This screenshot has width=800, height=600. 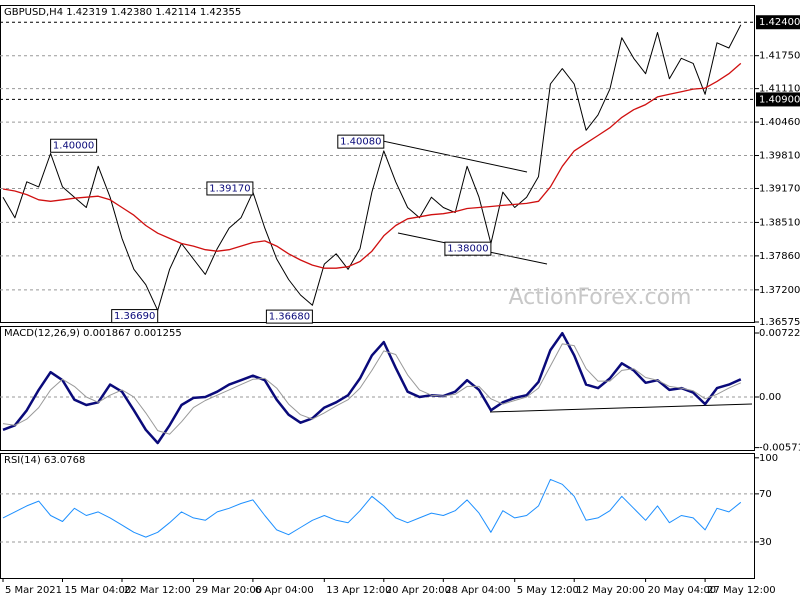 What do you see at coordinates (765, 494) in the screenshot?
I see `y-tick-label: 70` at bounding box center [765, 494].